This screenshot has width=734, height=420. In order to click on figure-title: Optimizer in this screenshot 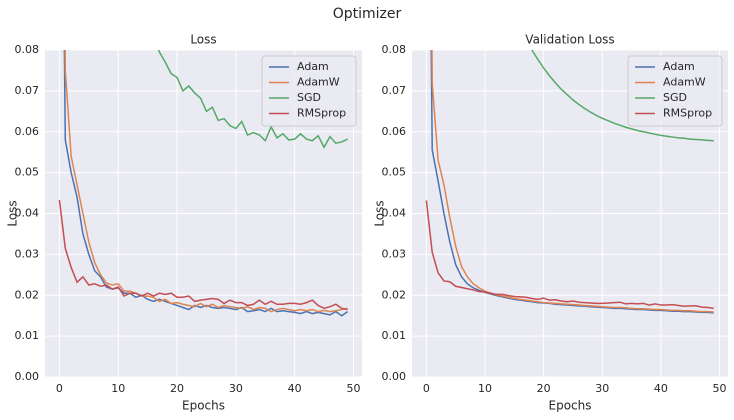, I will do `click(367, 14)`.